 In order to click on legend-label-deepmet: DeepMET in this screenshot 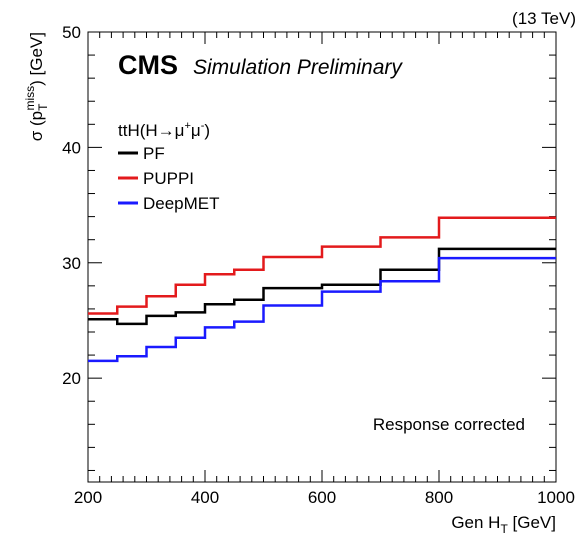, I will do `click(181, 203)`.